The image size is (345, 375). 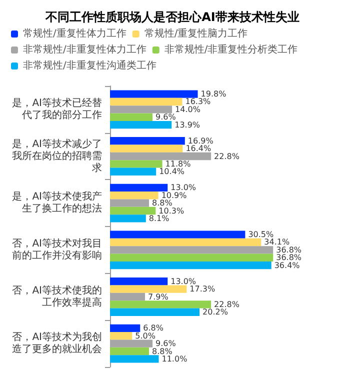 What do you see at coordinates (175, 359) in the screenshot?
I see `data-label: 11.0%` at bounding box center [175, 359].